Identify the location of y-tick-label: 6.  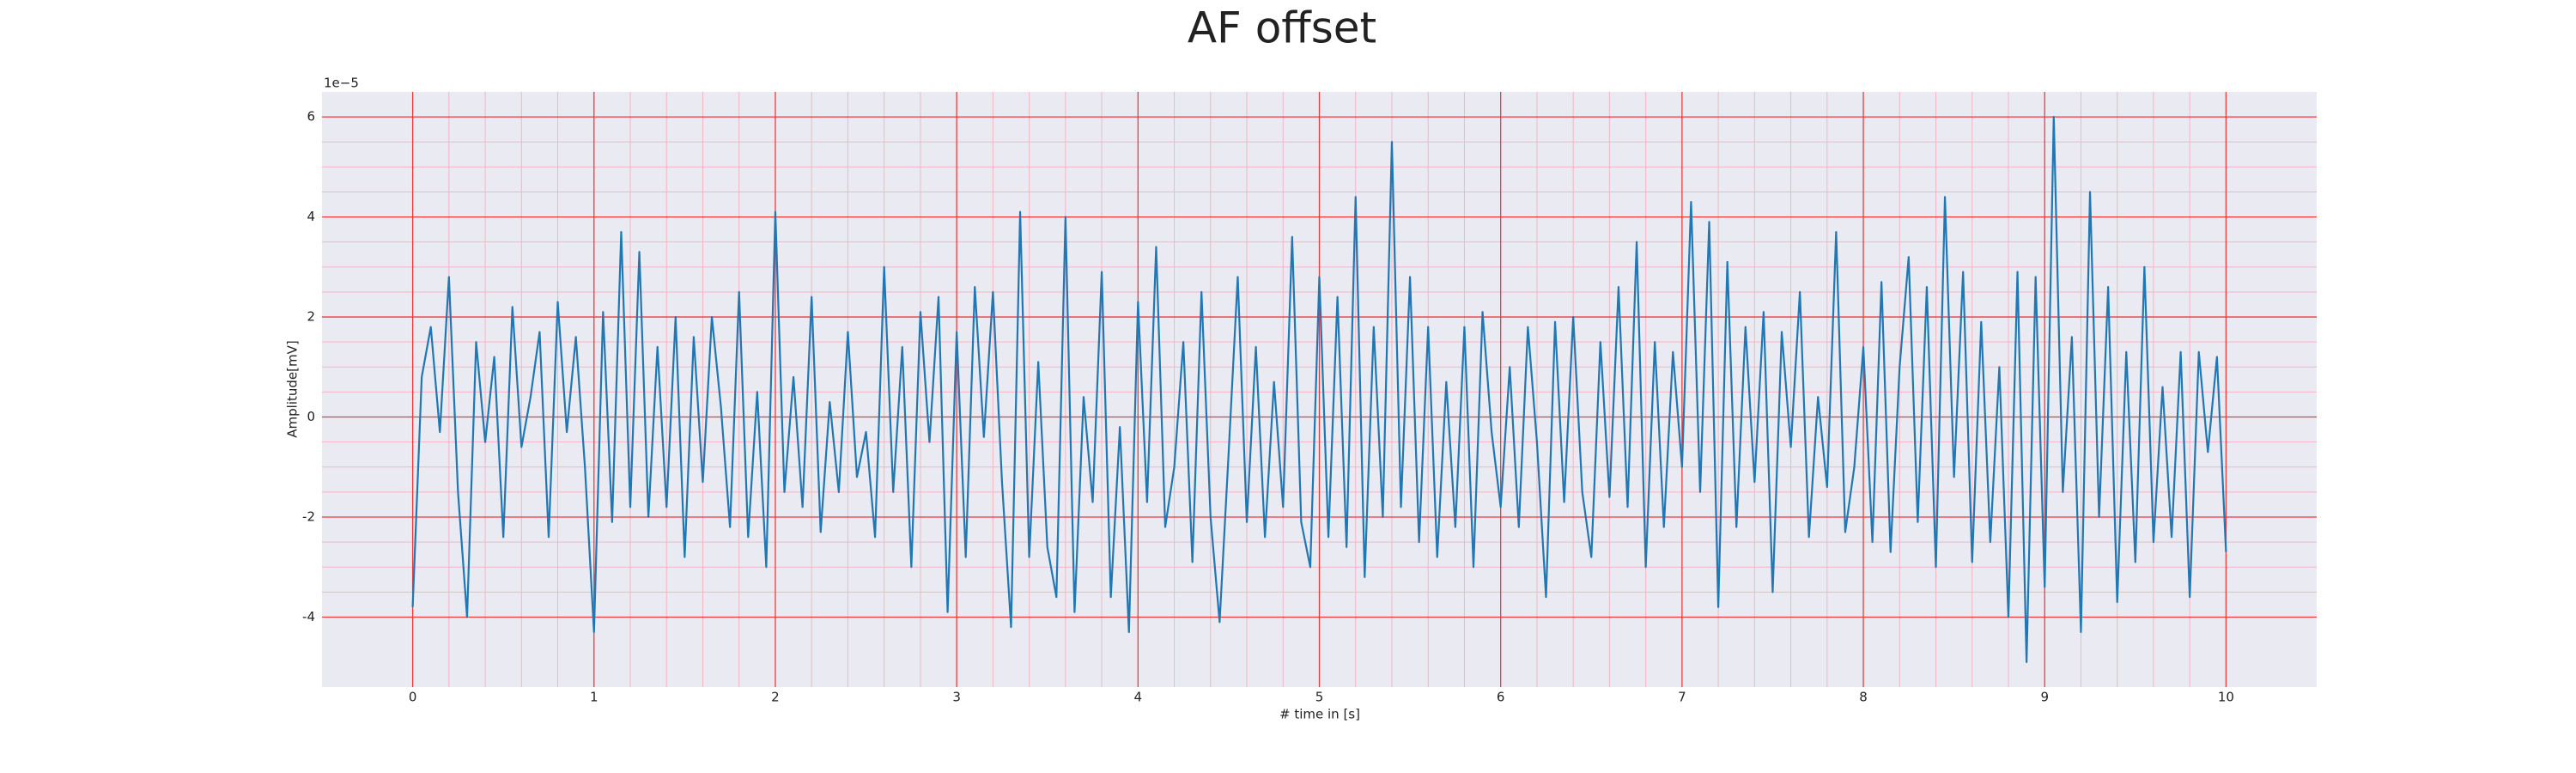
(311, 117).